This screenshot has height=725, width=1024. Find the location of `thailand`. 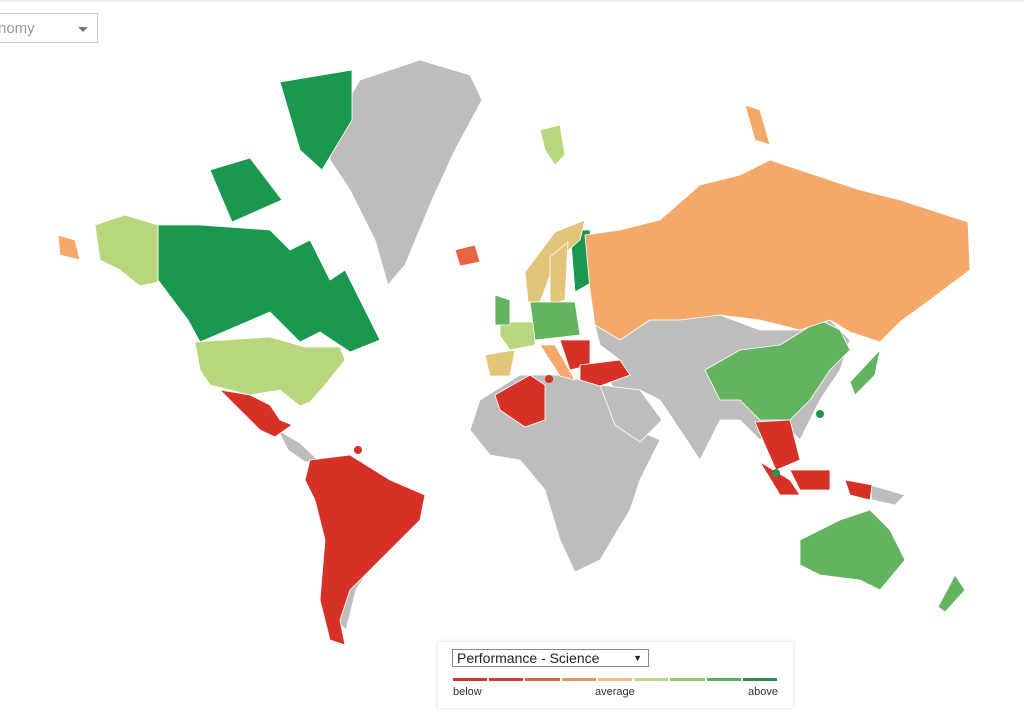

thailand is located at coordinates (777, 445).